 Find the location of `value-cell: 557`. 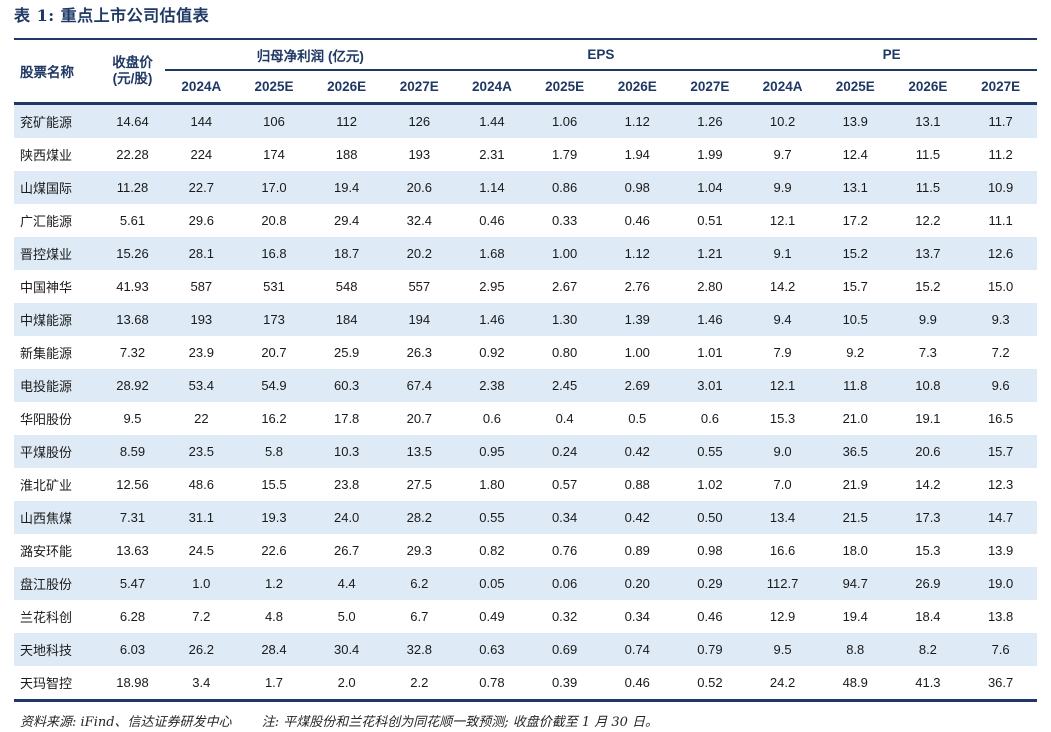

value-cell: 557 is located at coordinates (419, 286).